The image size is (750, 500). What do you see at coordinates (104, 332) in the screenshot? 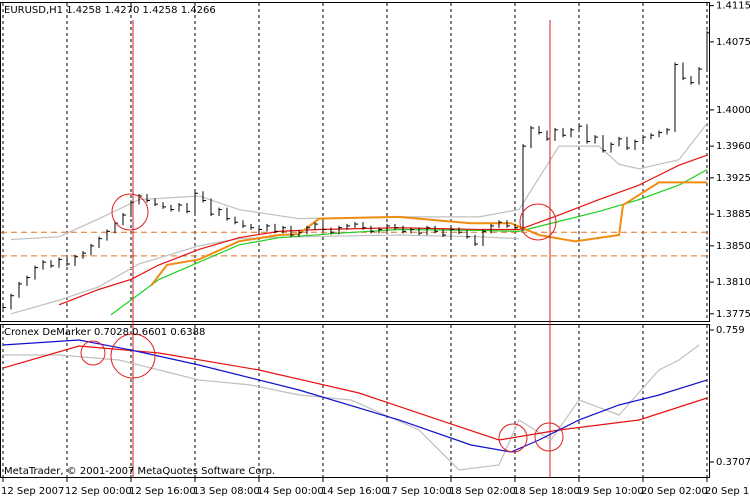
I see `indicator-title: Cronex DeMarker 0.7028 0.6601 0.6388` at bounding box center [104, 332].